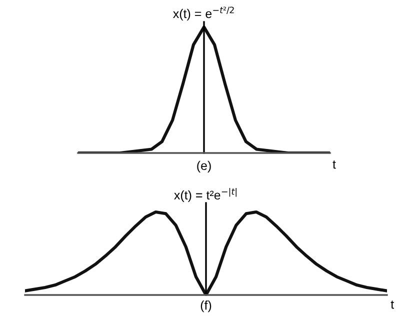  I want to click on text: (f), so click(206, 306).